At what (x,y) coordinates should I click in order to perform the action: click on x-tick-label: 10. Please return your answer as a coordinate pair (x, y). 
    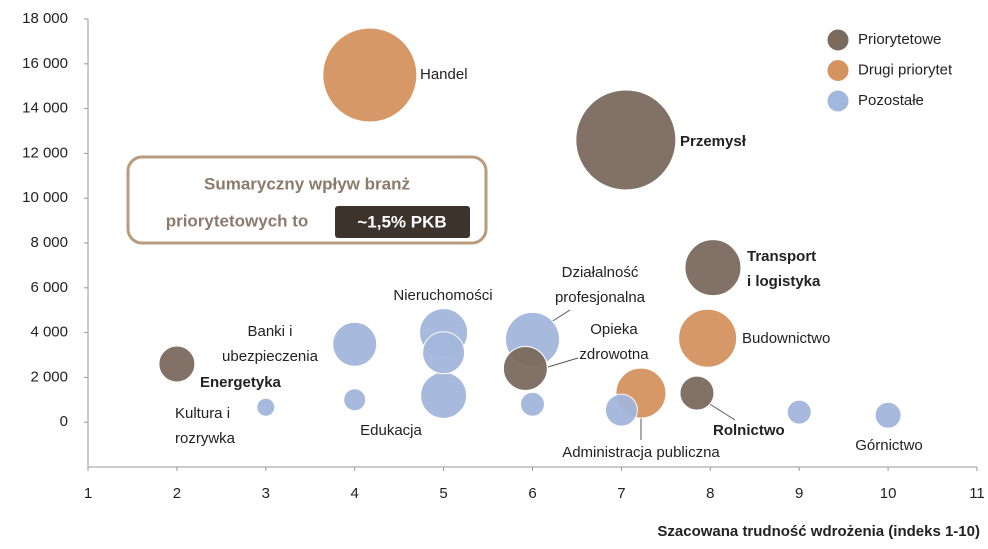
    Looking at the image, I should click on (888, 493).